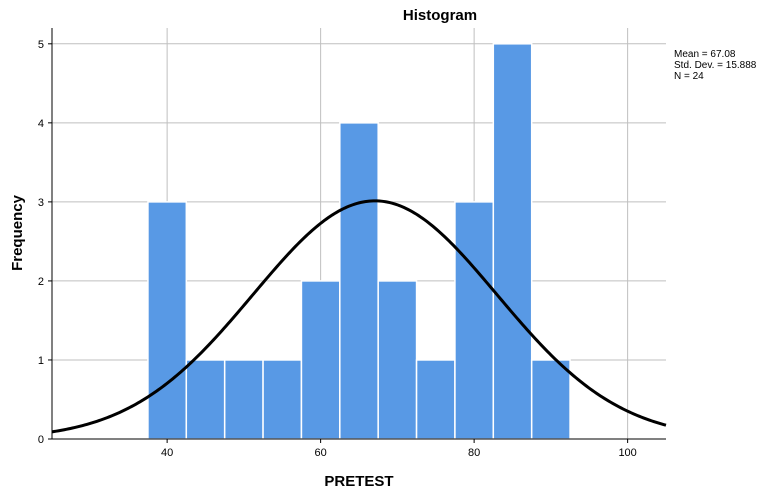  What do you see at coordinates (627, 453) in the screenshot?
I see `x-tick-label: 100` at bounding box center [627, 453].